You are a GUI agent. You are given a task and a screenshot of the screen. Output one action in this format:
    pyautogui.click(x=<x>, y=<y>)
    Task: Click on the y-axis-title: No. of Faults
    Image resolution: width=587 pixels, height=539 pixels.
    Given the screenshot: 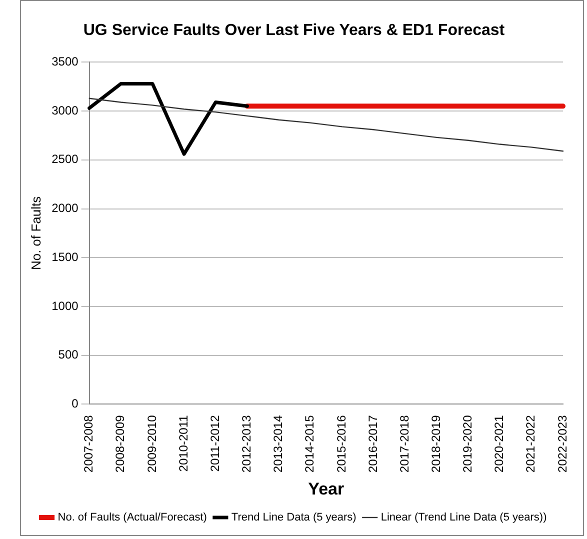 What is the action you would take?
    pyautogui.click(x=36, y=233)
    